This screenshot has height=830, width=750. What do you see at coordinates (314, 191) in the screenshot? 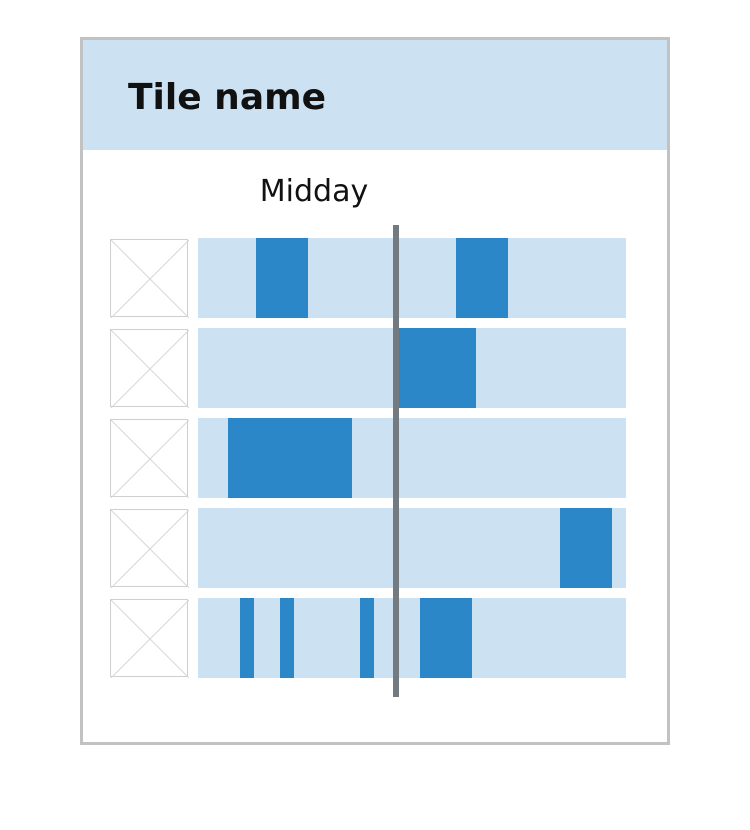
I see `midday-label: Midday` at bounding box center [314, 191].